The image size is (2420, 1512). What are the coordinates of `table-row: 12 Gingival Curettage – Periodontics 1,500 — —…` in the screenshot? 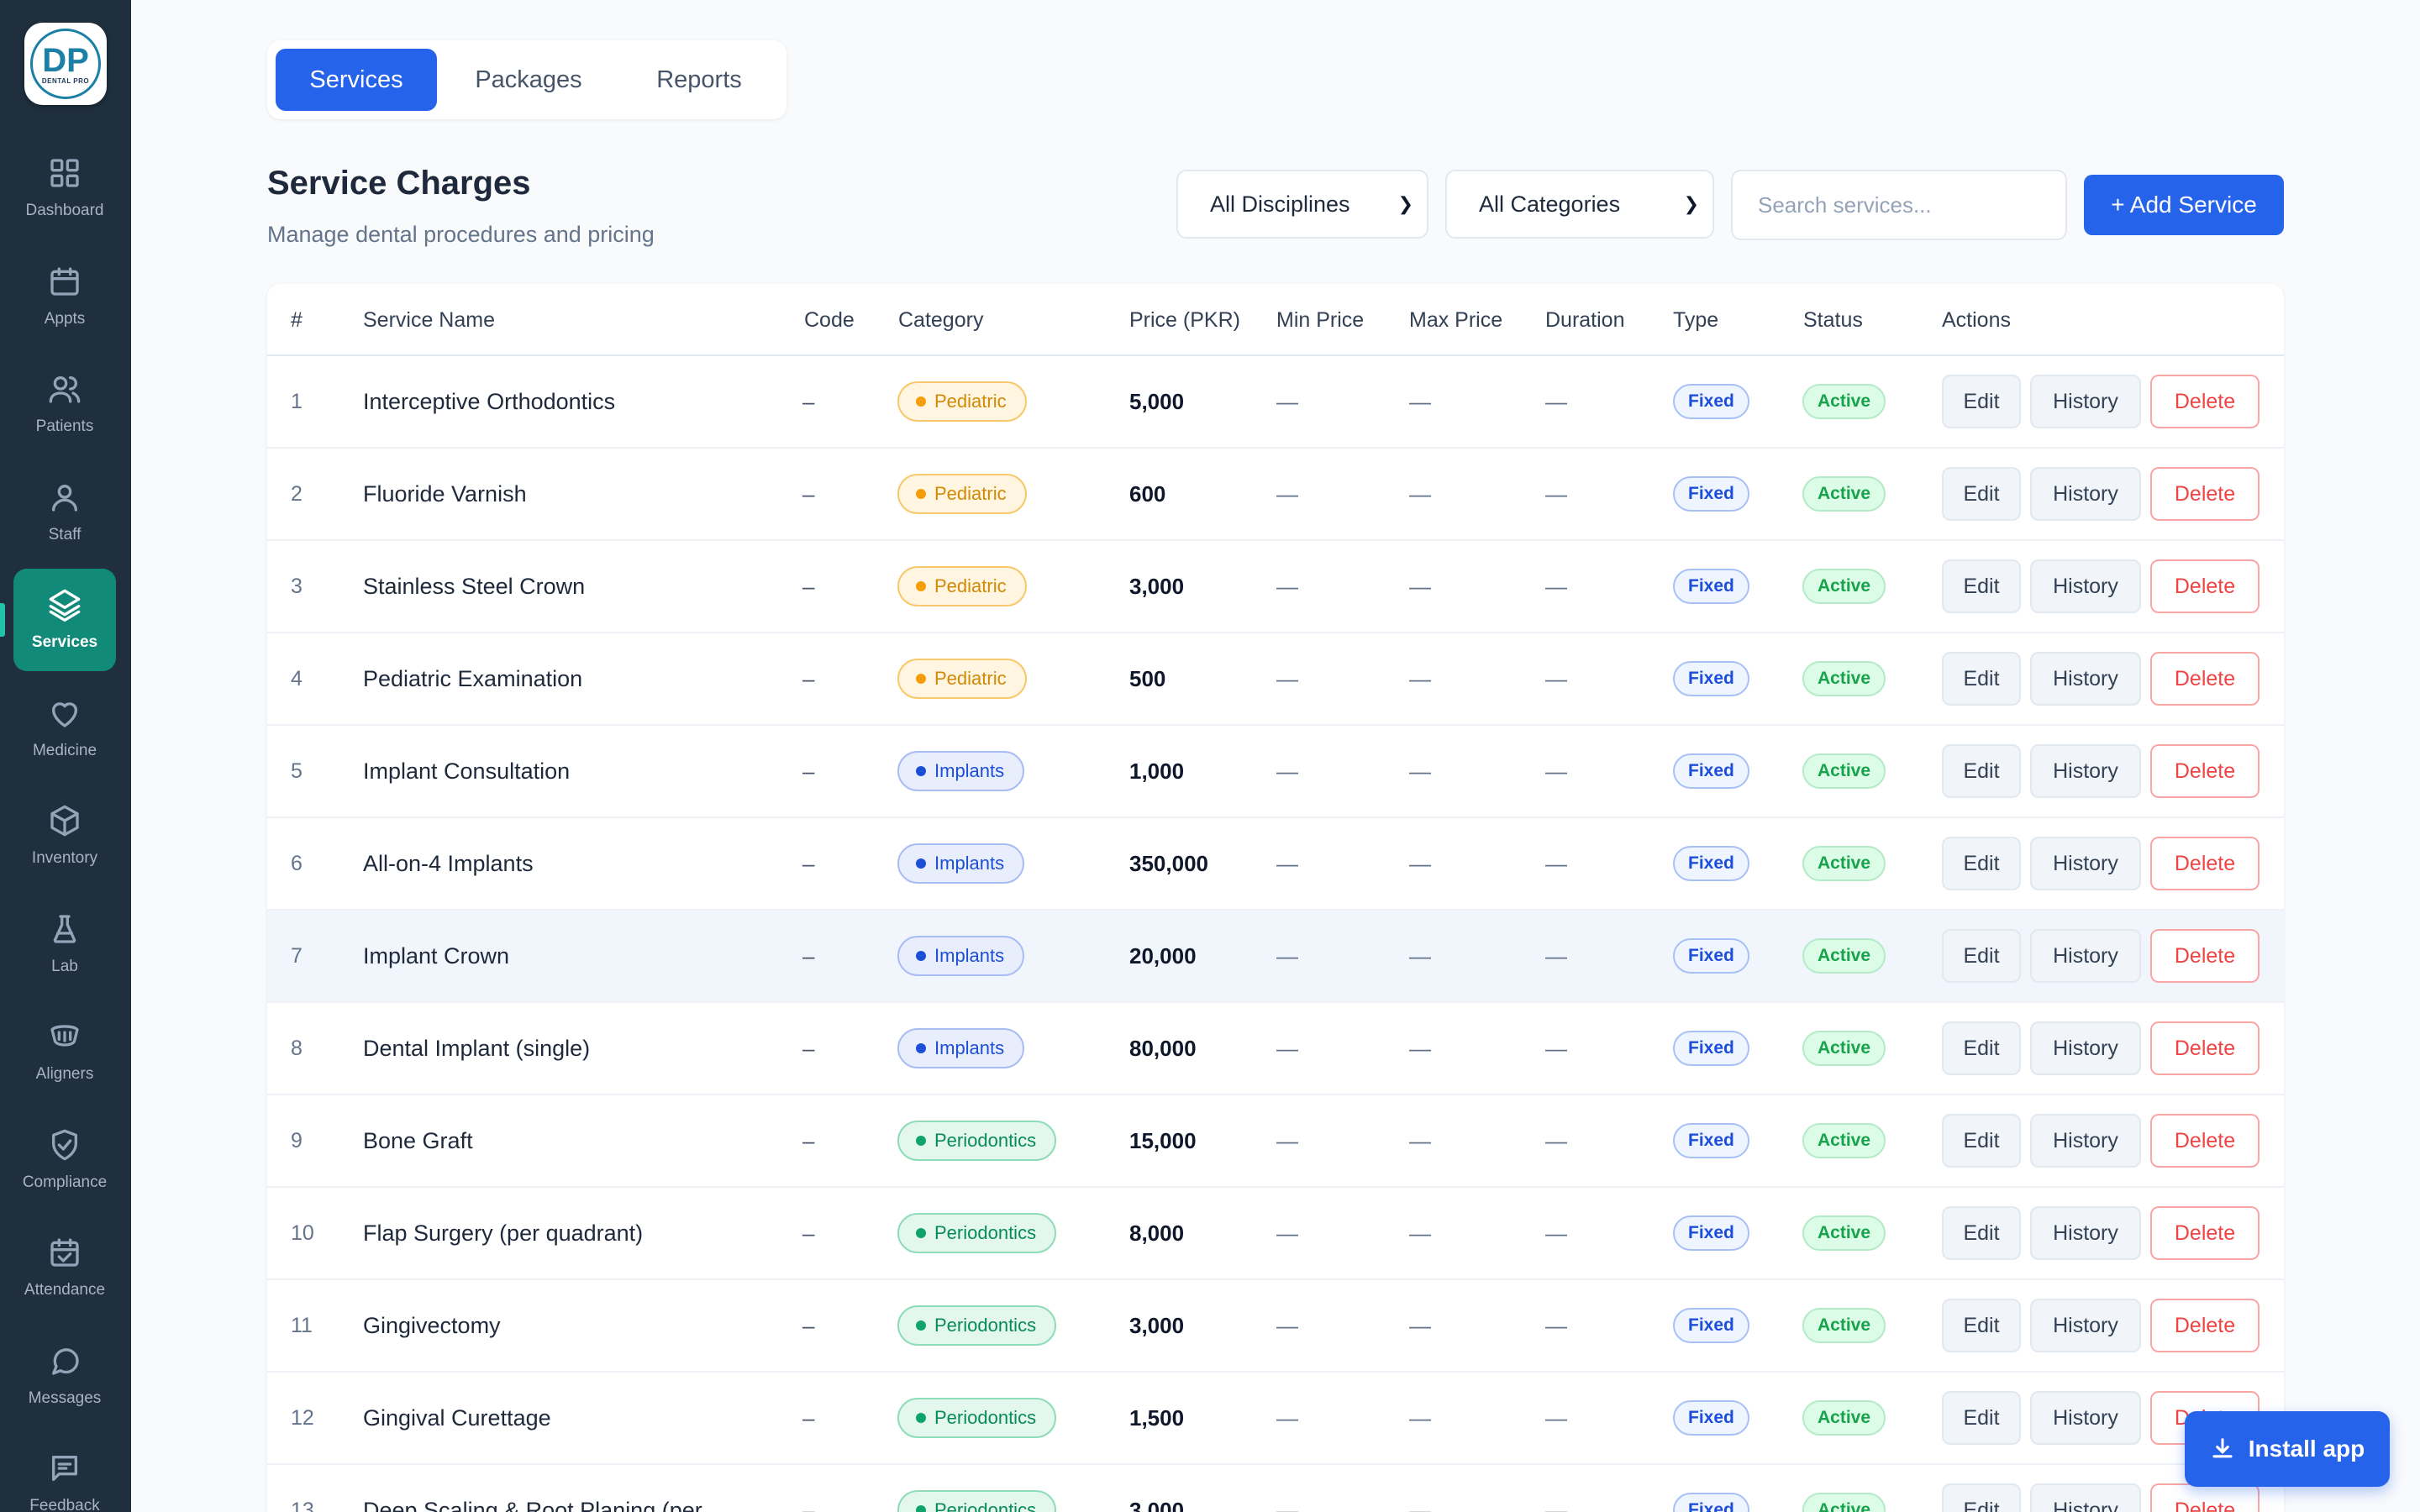 It's located at (1275, 1419).